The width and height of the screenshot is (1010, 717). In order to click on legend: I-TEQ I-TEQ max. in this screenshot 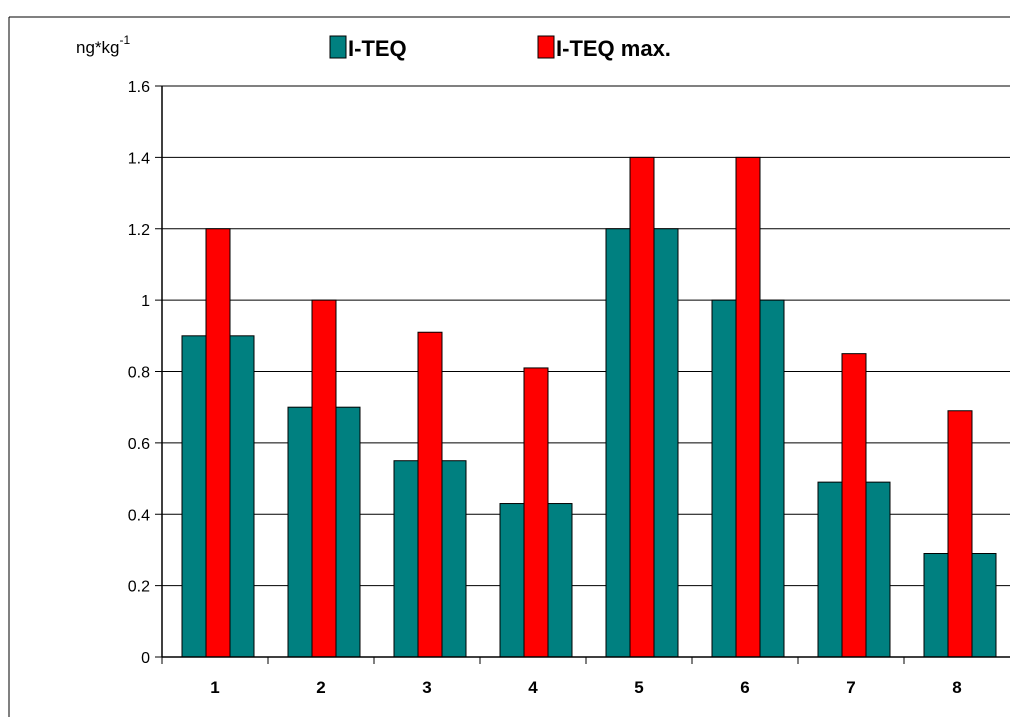, I will do `click(500, 48)`.